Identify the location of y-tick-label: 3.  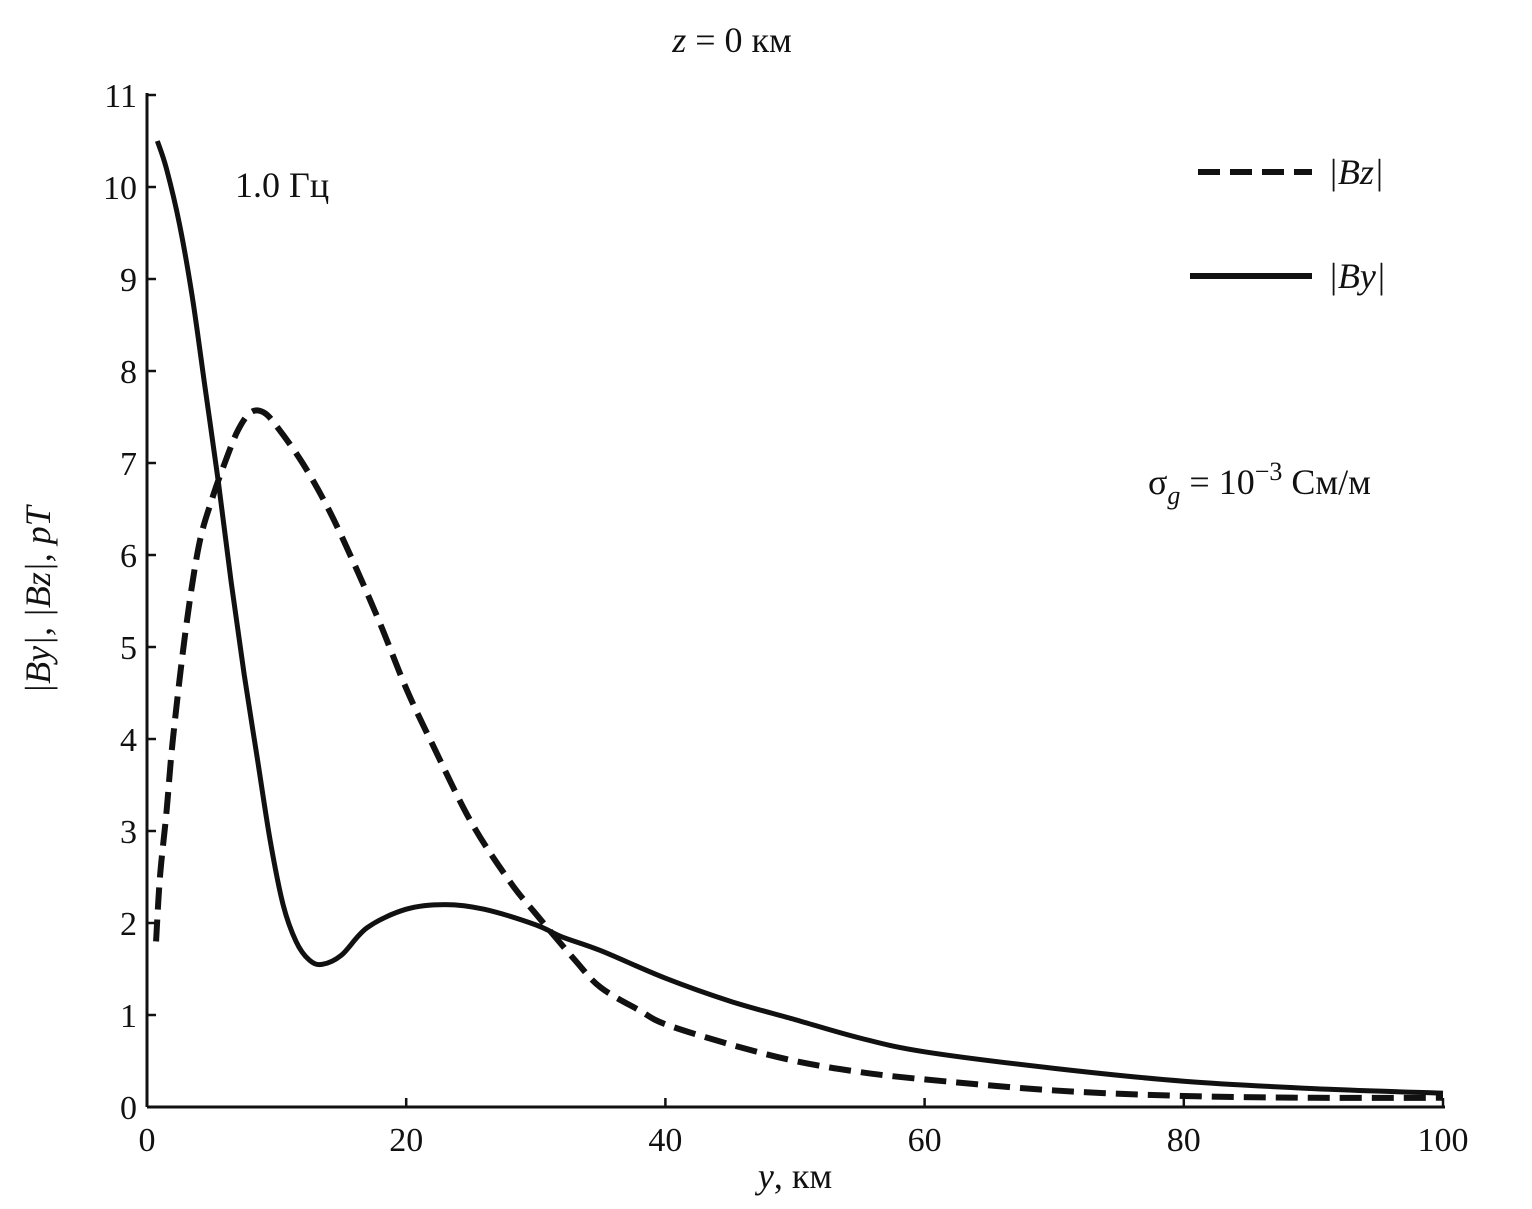
(128, 832).